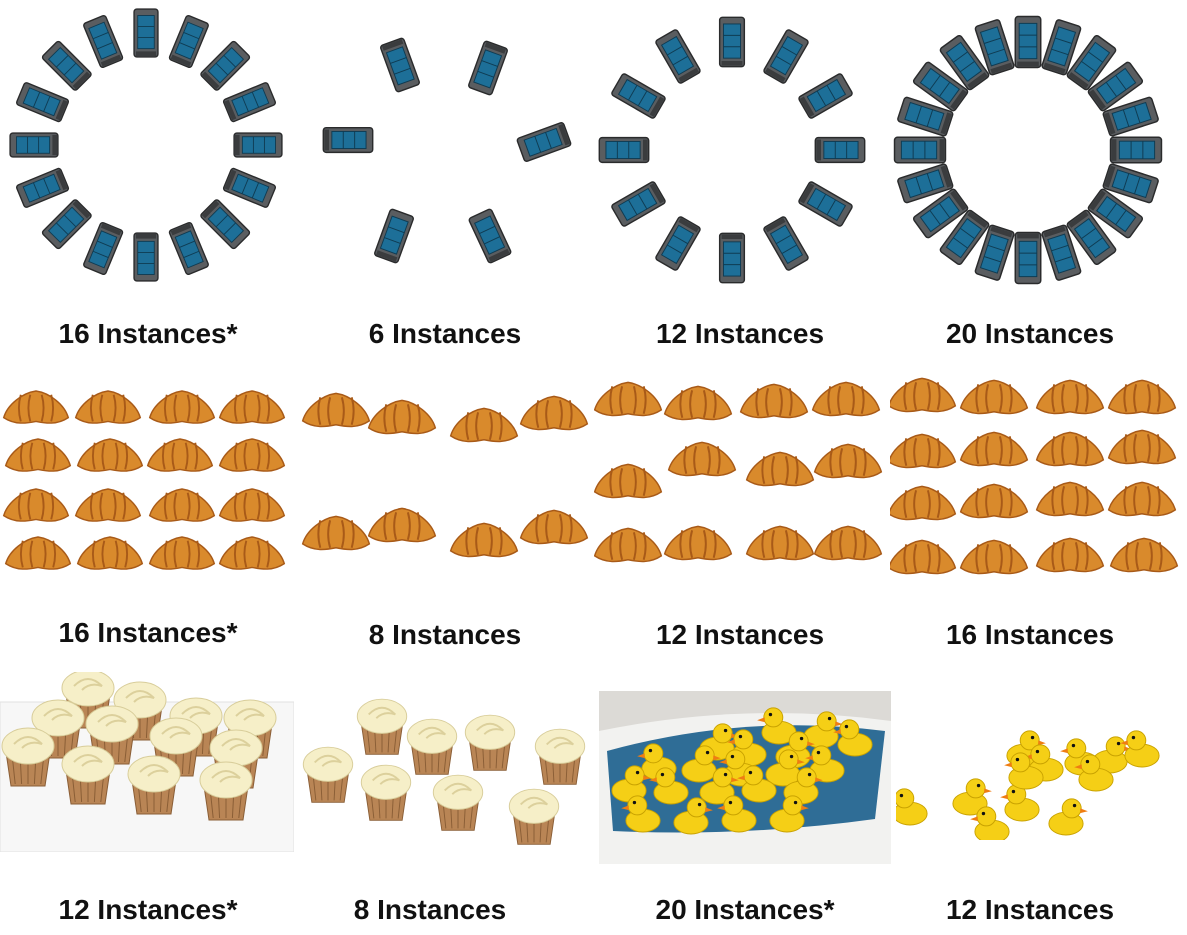 The width and height of the screenshot is (1187, 935). Describe the element at coordinates (445, 634) in the screenshot. I see `caption-croissants-8: 8 Instances` at that location.